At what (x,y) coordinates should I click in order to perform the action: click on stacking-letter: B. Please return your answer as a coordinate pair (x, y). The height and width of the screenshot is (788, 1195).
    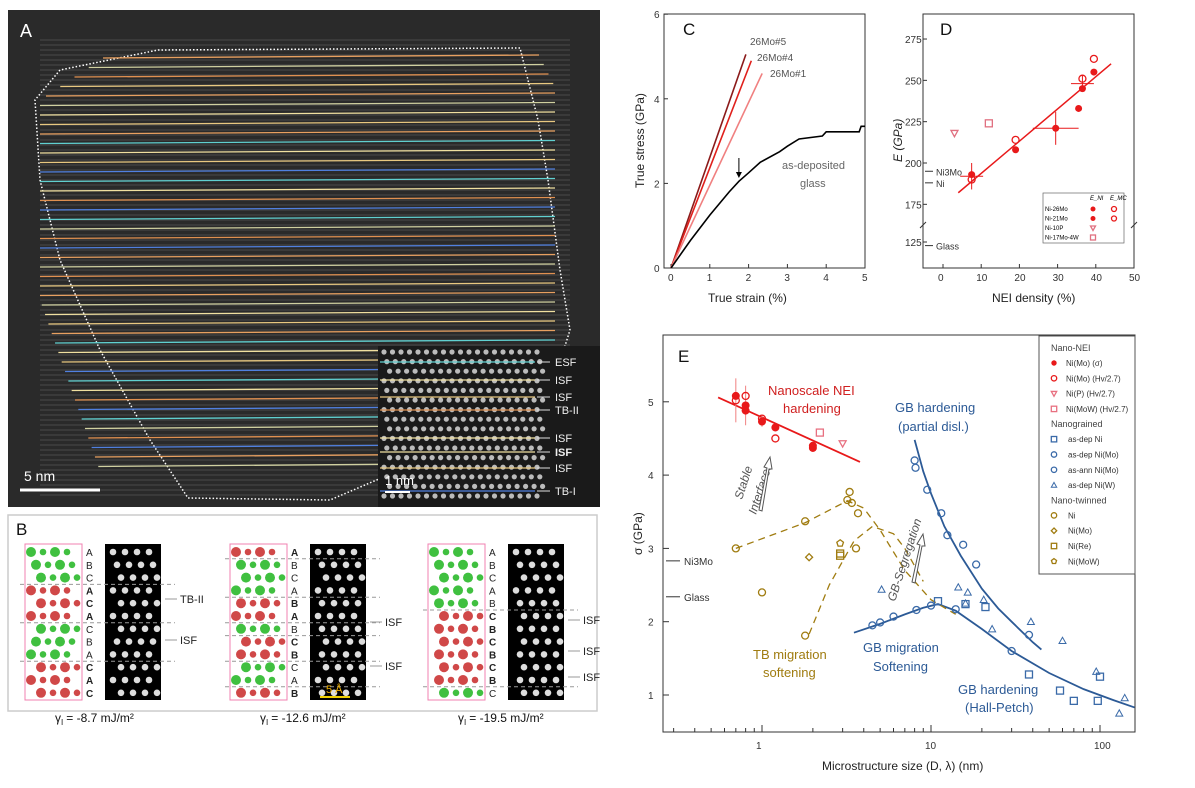
    Looking at the image, I should click on (294, 655).